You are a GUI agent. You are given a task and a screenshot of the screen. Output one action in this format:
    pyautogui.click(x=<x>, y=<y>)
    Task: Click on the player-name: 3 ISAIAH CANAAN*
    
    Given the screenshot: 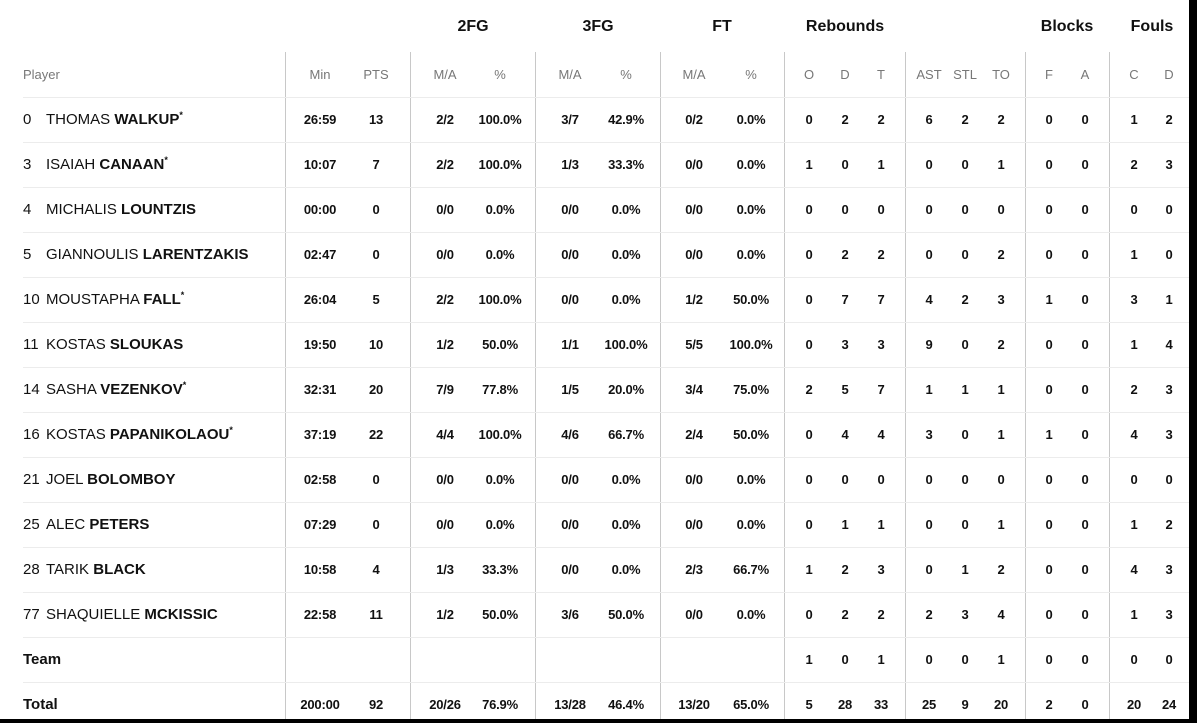 What is the action you would take?
    pyautogui.click(x=95, y=164)
    